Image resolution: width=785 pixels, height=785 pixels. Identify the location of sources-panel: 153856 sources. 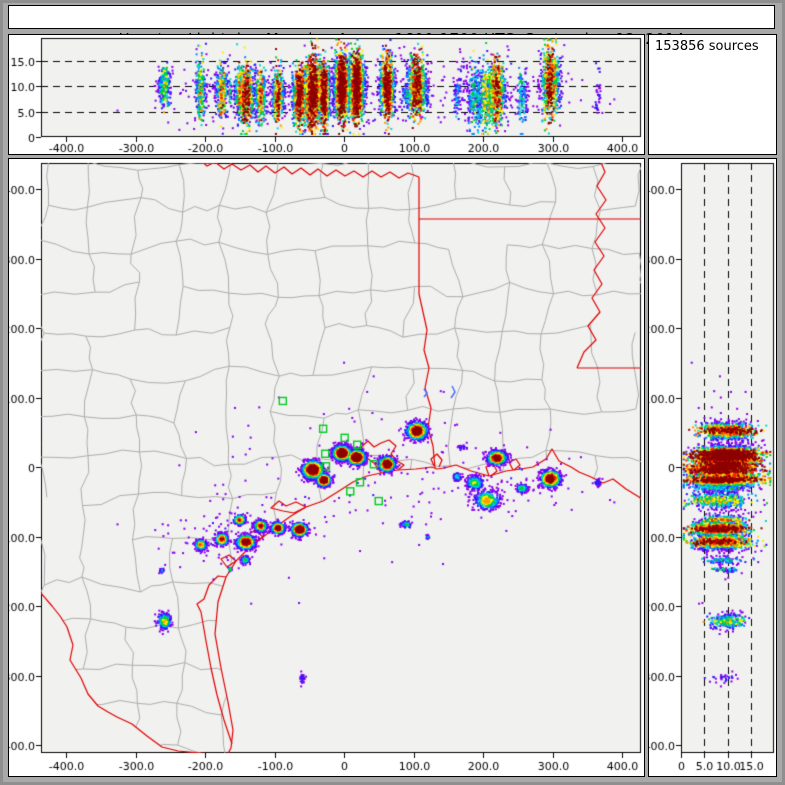
(712, 94).